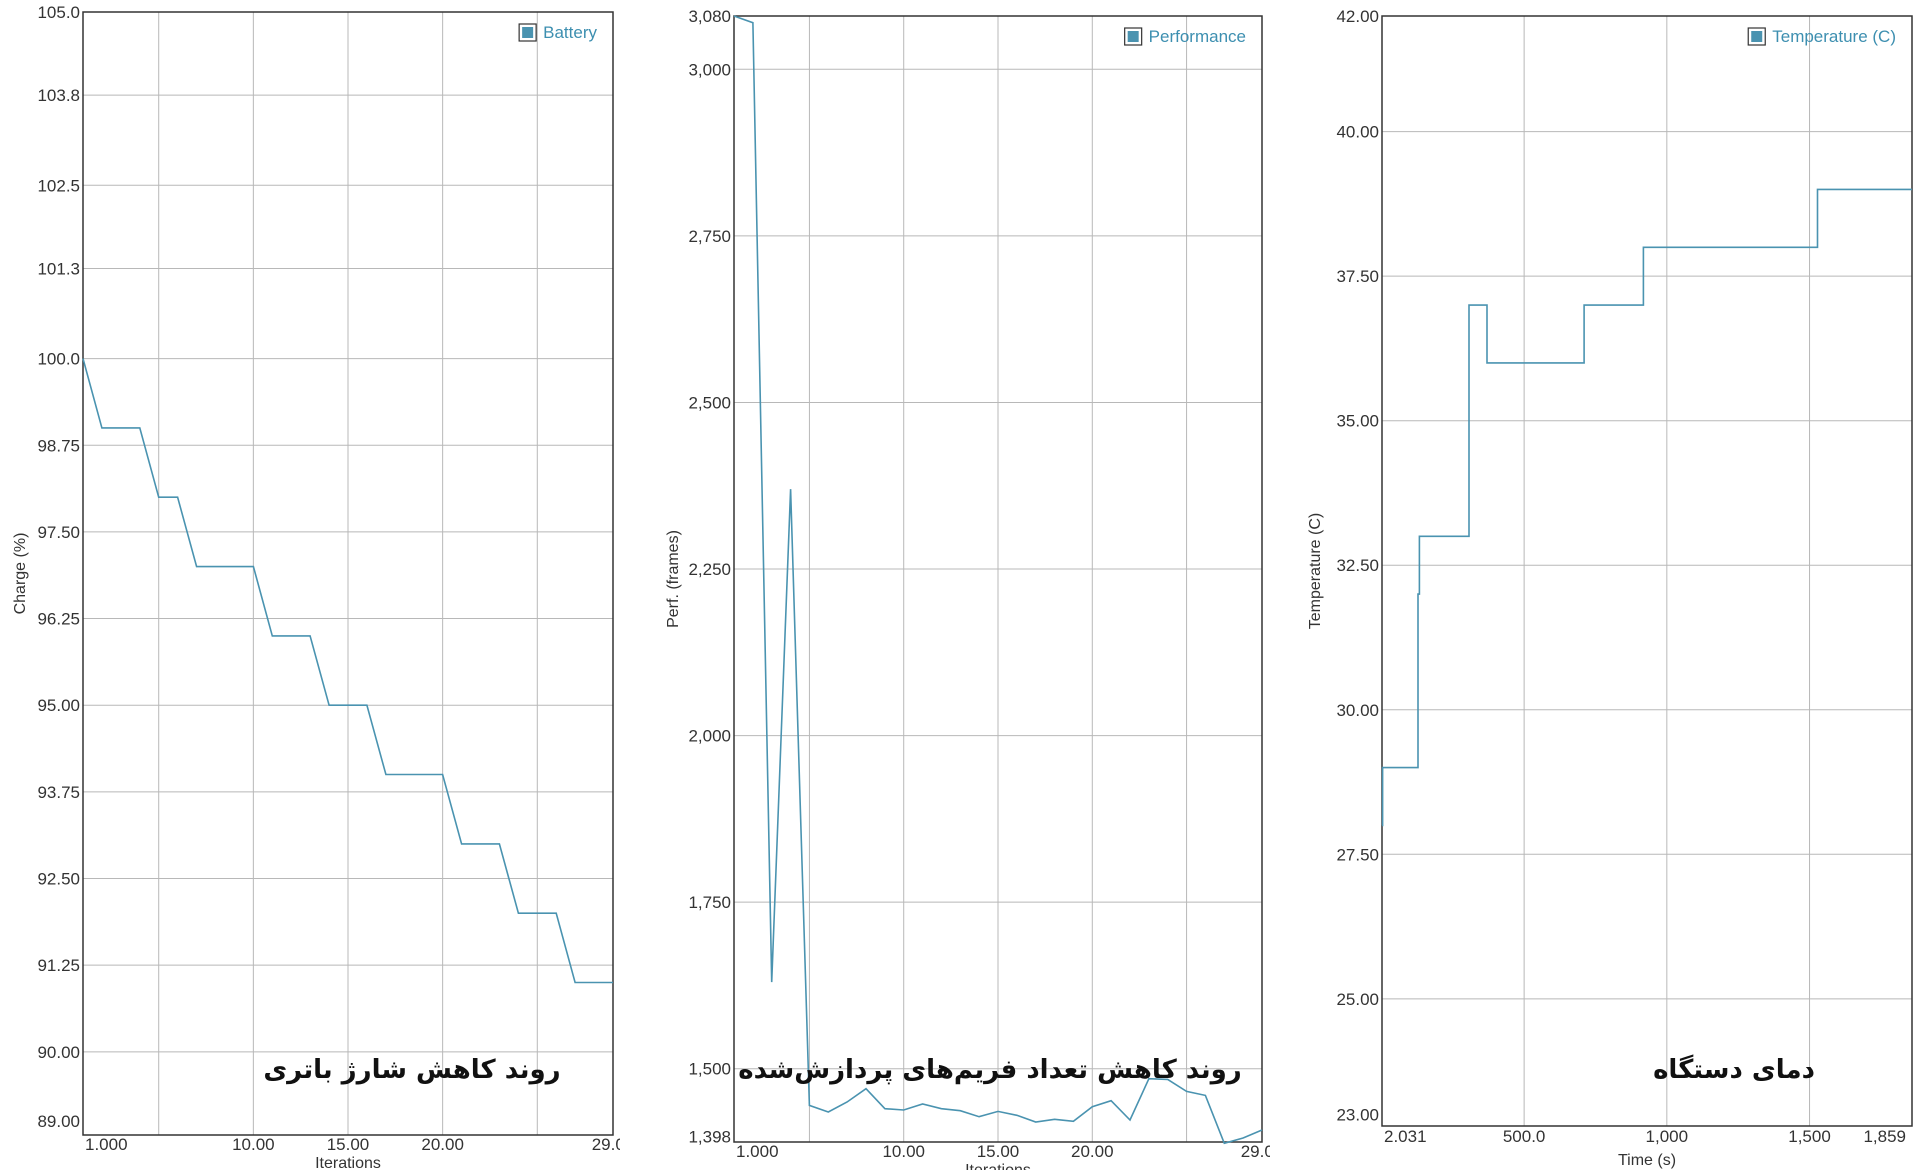 Image resolution: width=1920 pixels, height=1170 pixels. I want to click on temperature-y-tick-label: 42.00, so click(1357, 16).